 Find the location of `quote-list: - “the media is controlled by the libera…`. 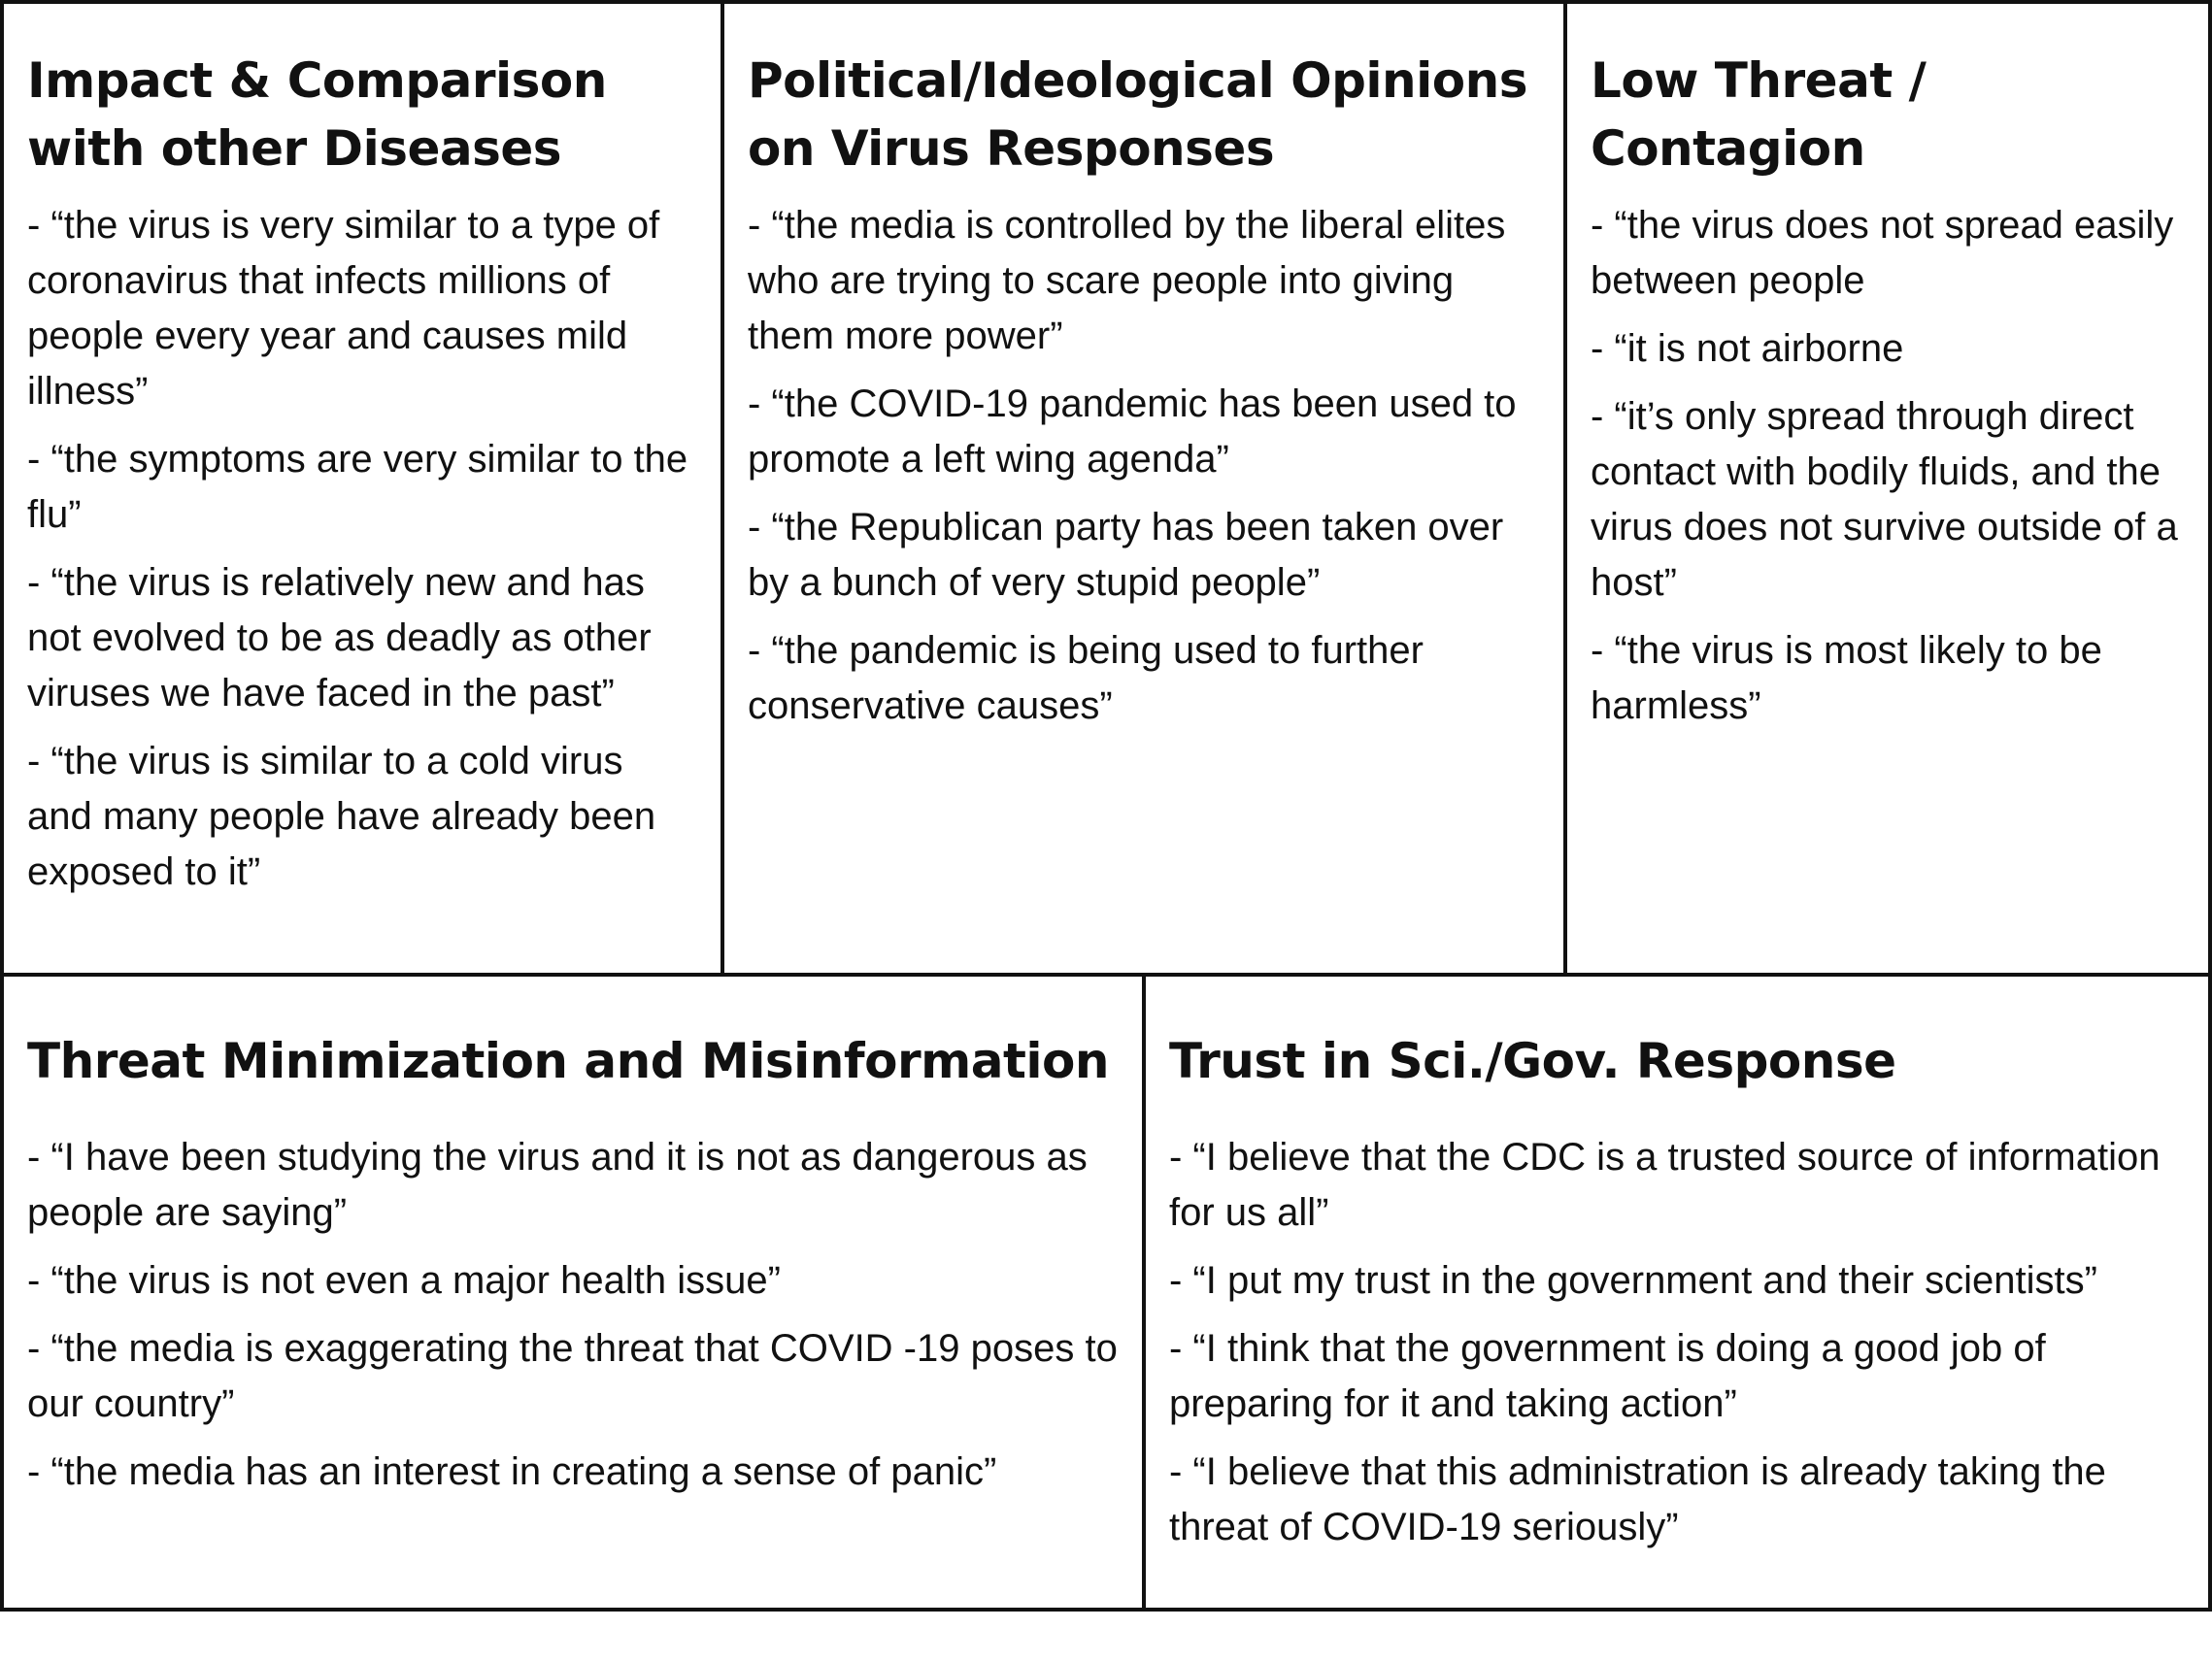

quote-list: - “the media is controlled by the libera… is located at coordinates (1144, 466).